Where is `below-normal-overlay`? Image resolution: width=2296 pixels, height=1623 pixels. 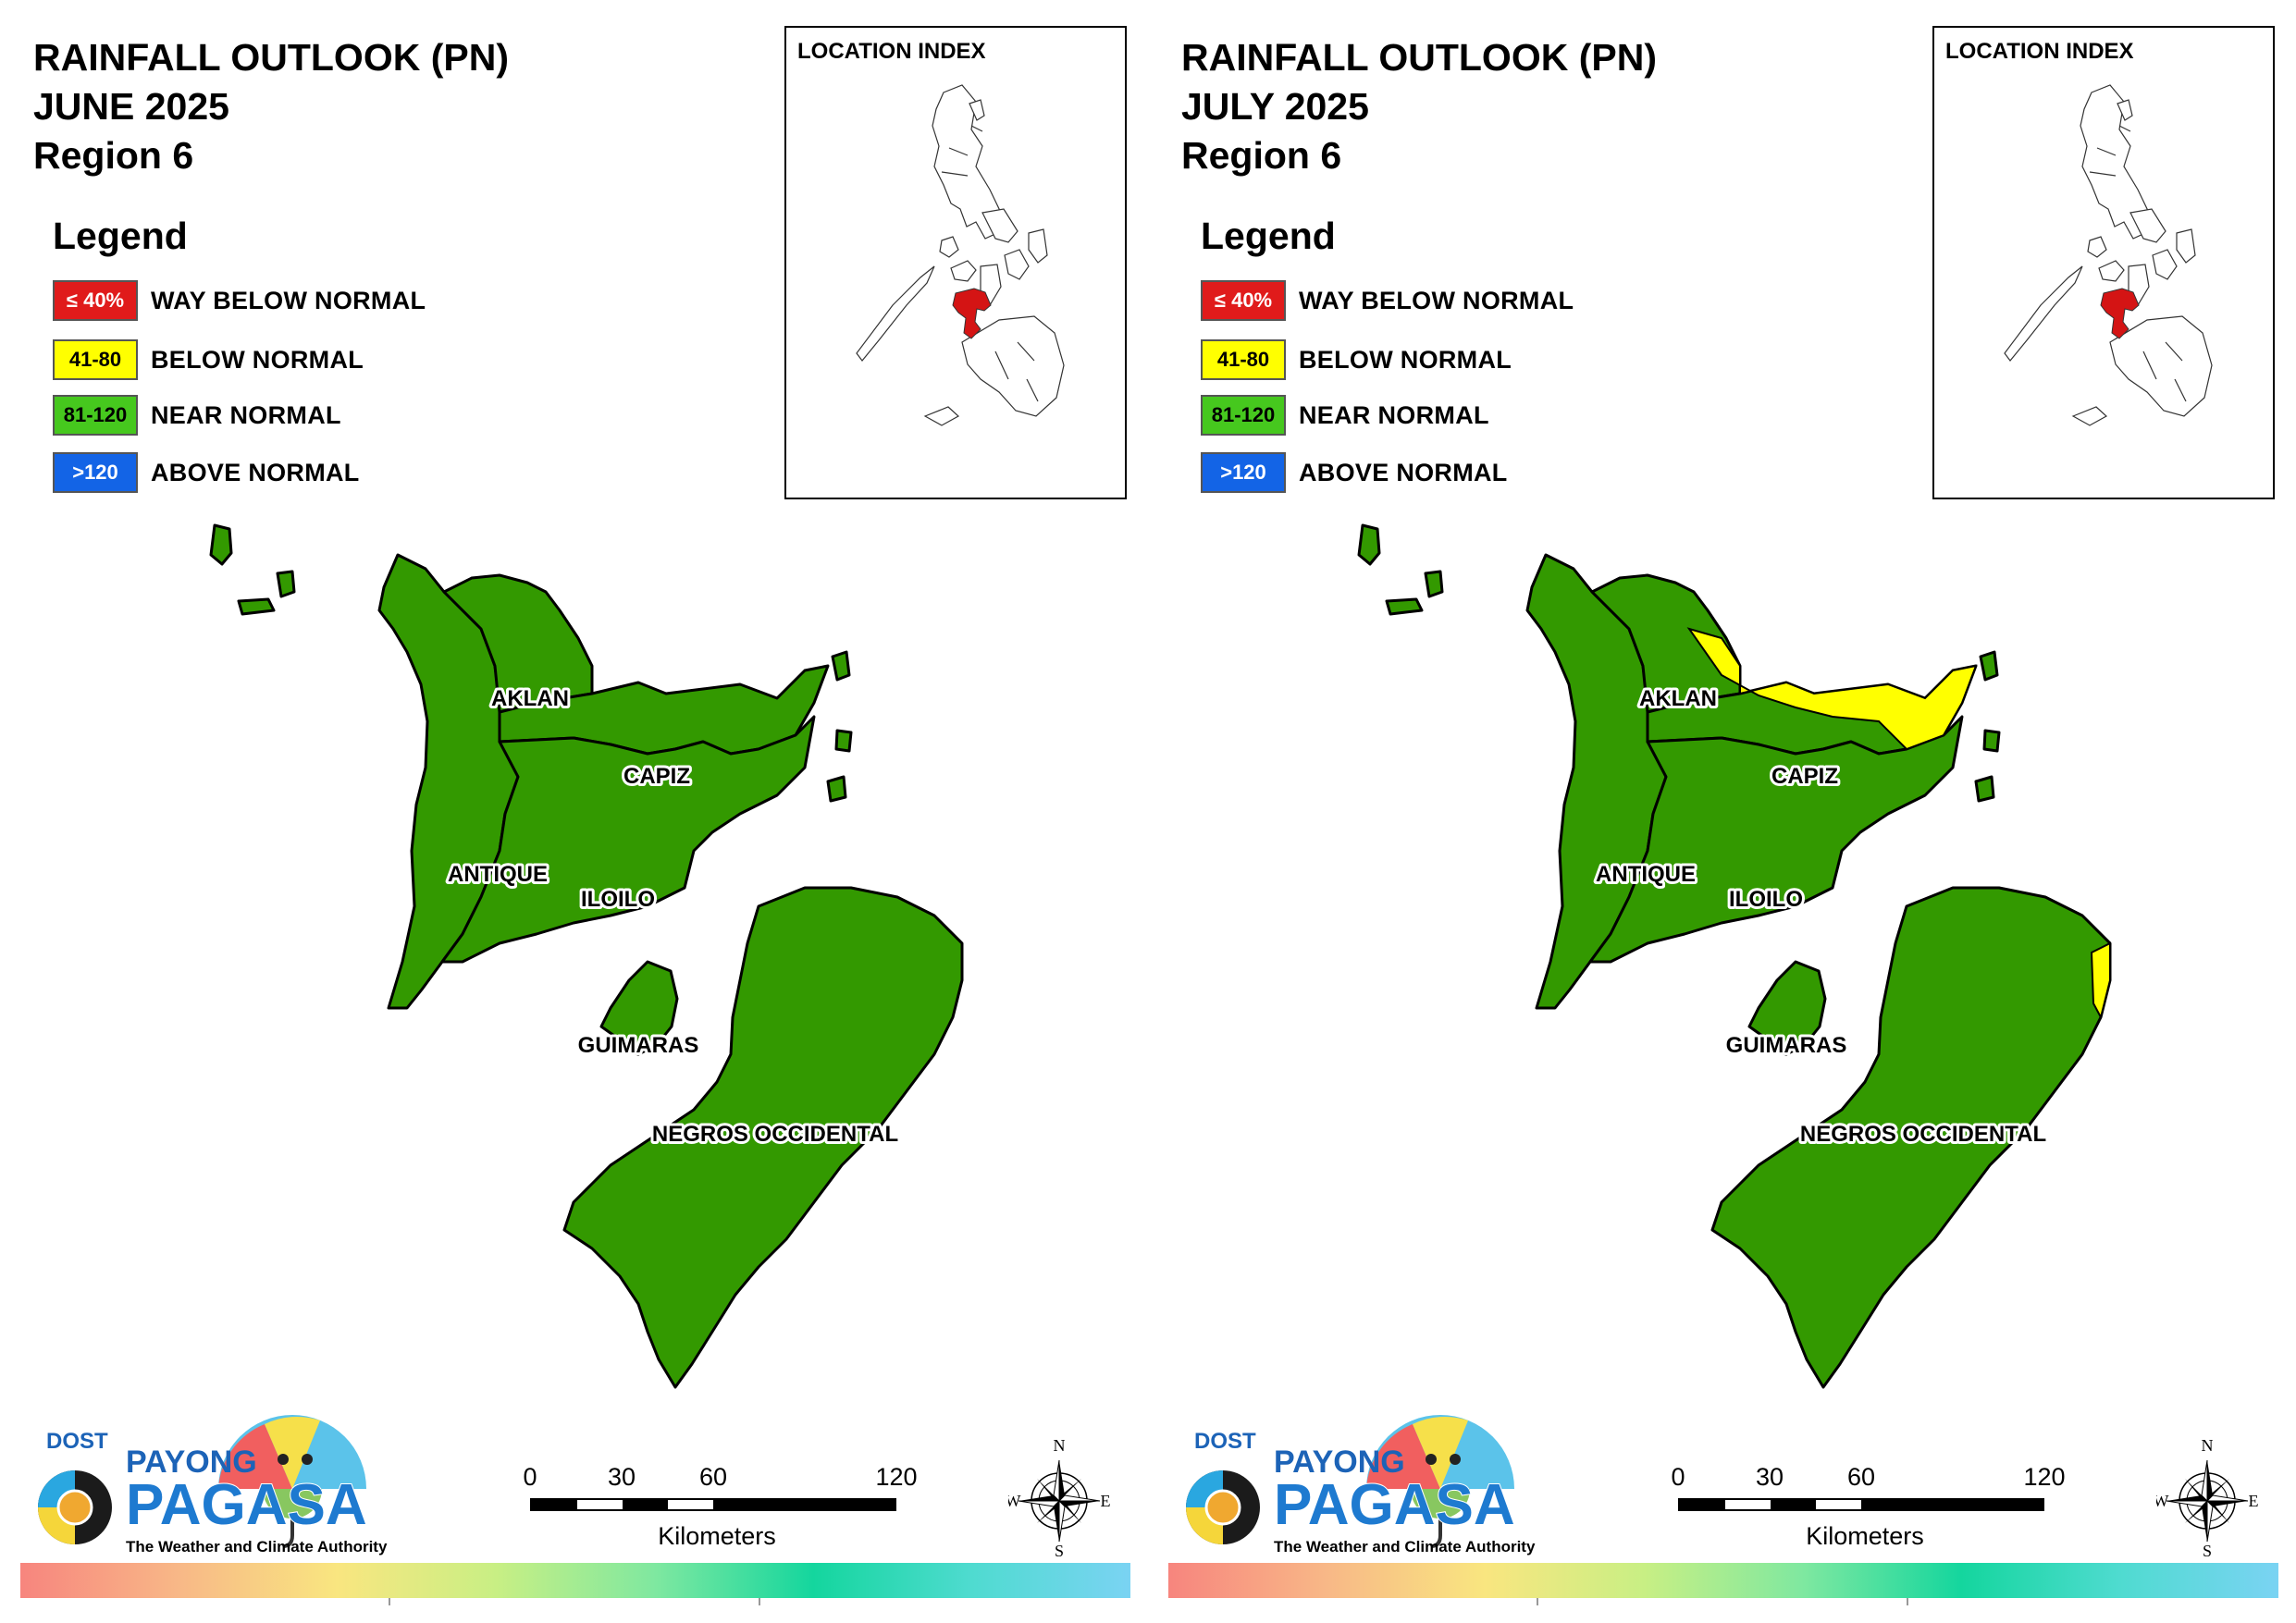
below-normal-overlay is located at coordinates (1898, 823).